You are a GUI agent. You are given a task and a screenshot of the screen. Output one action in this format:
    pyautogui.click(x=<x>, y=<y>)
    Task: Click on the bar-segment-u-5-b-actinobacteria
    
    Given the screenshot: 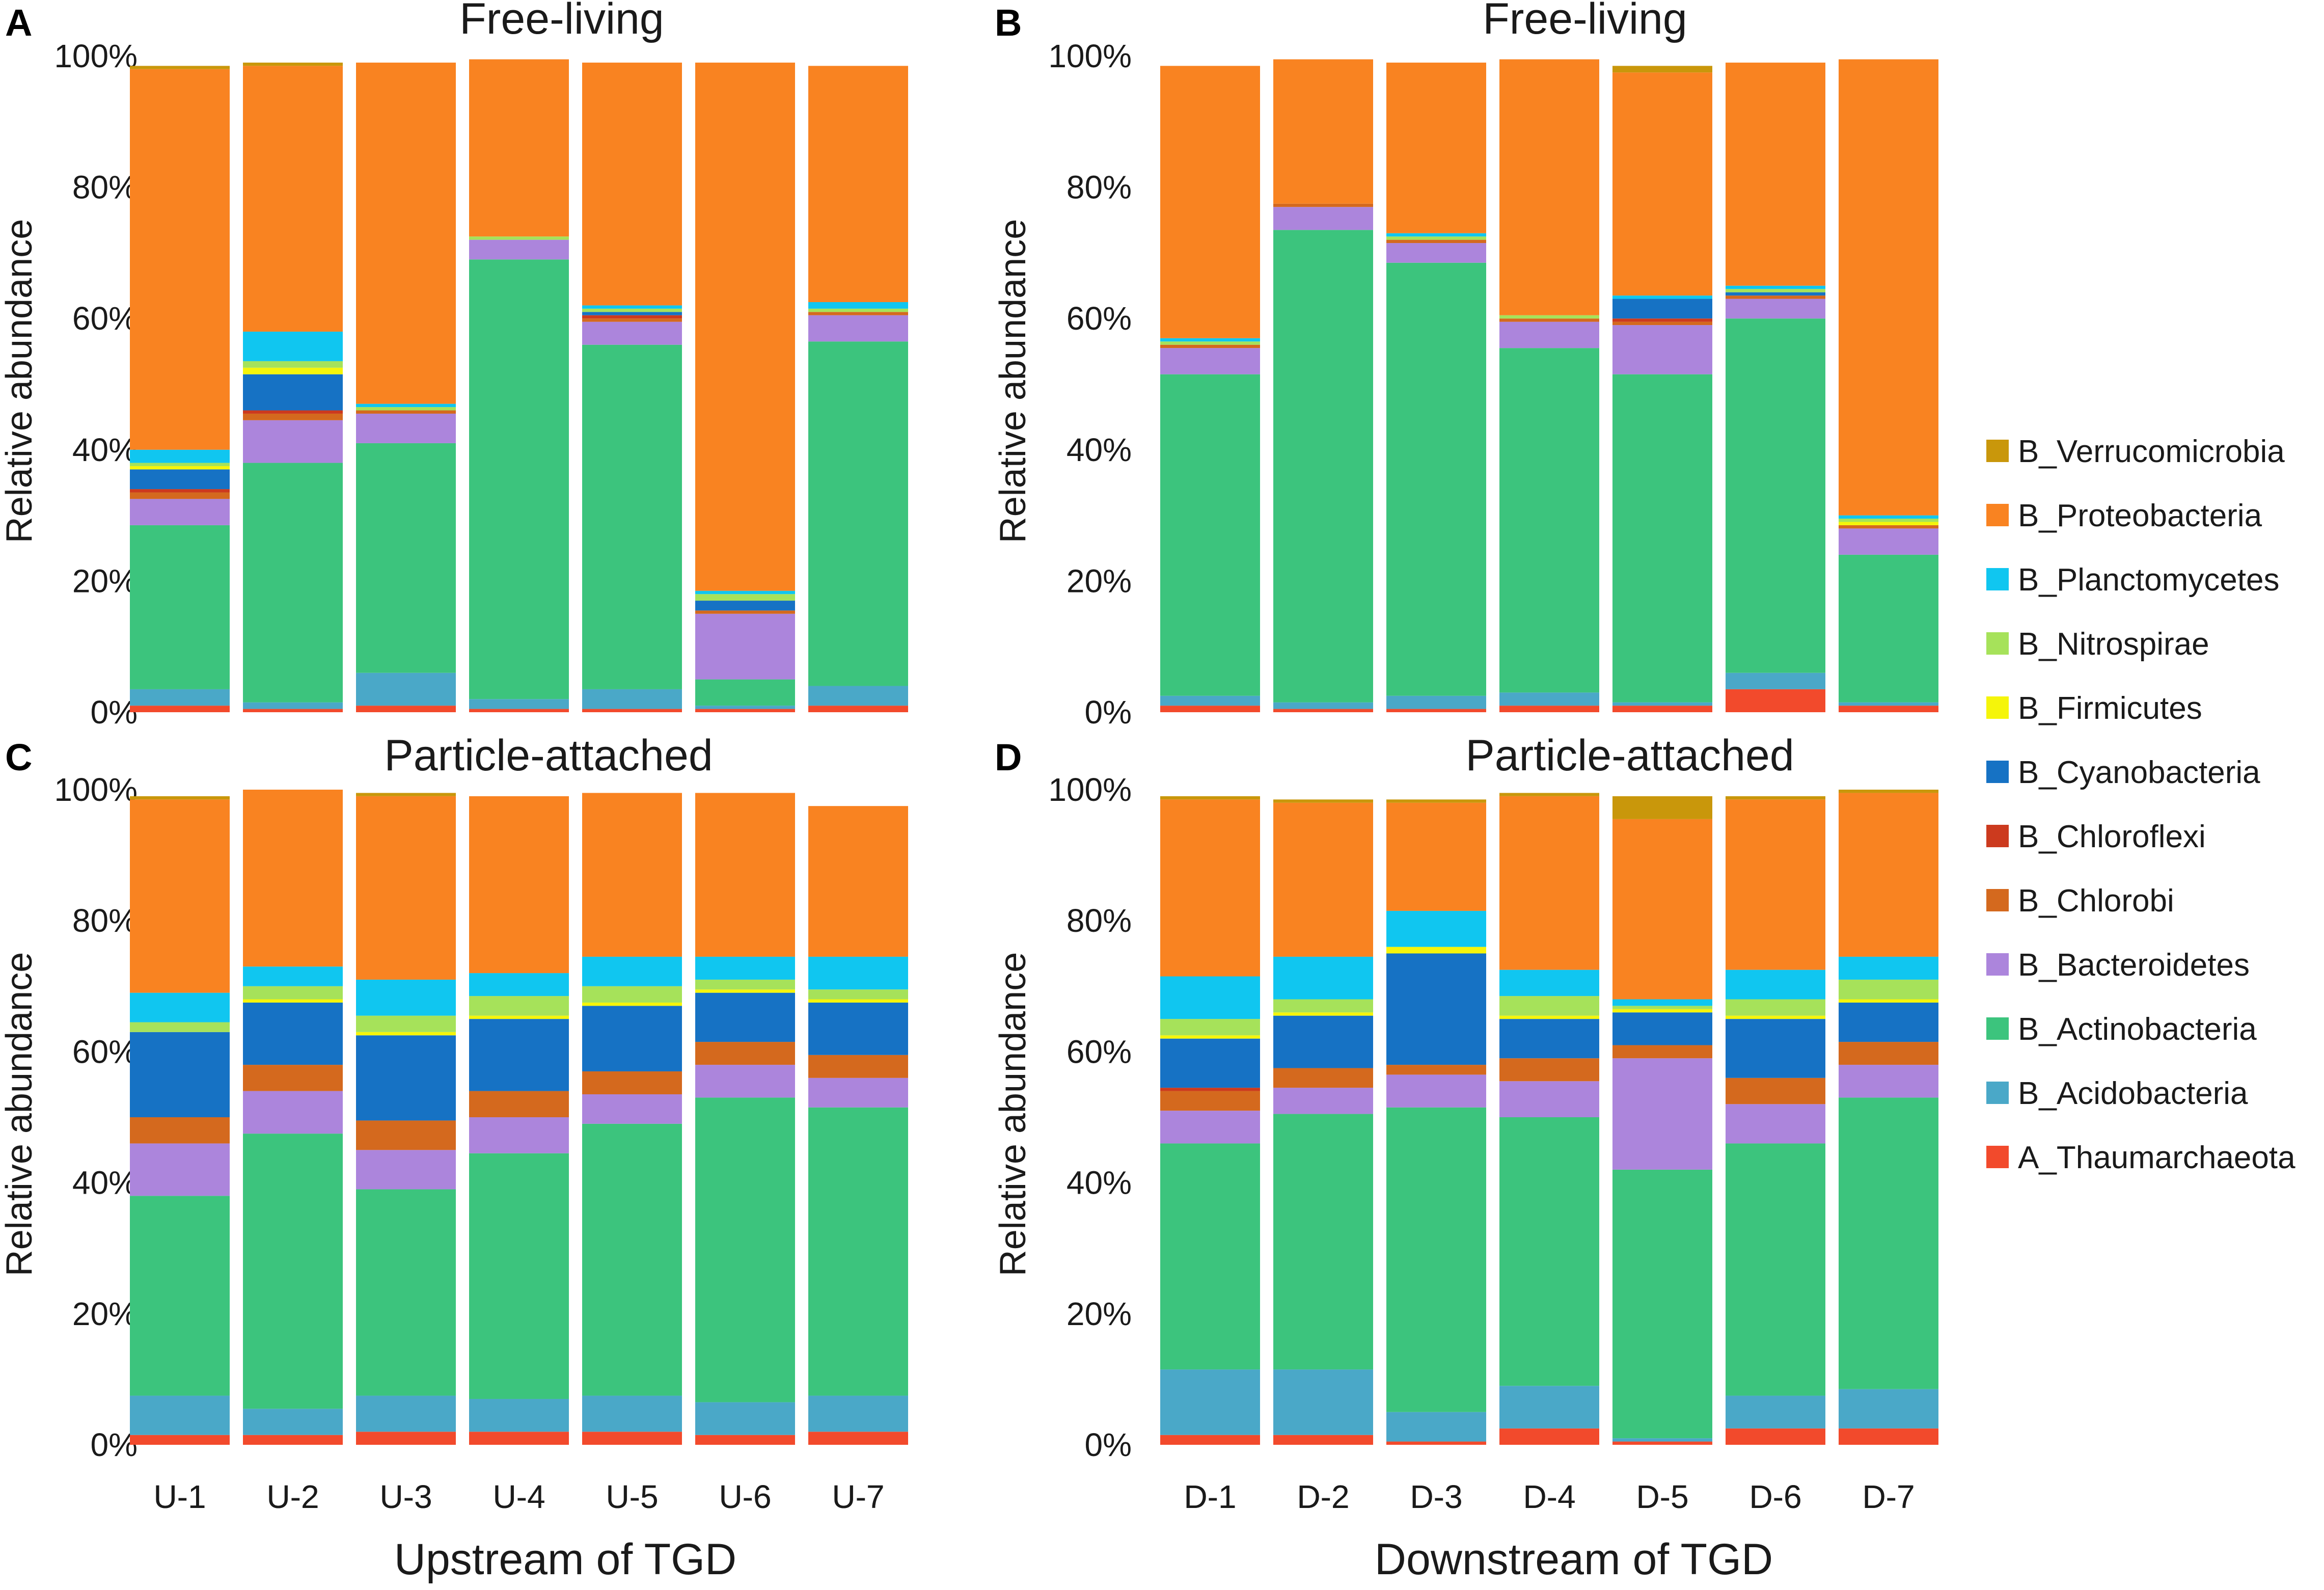 What is the action you would take?
    pyautogui.click(x=632, y=1259)
    